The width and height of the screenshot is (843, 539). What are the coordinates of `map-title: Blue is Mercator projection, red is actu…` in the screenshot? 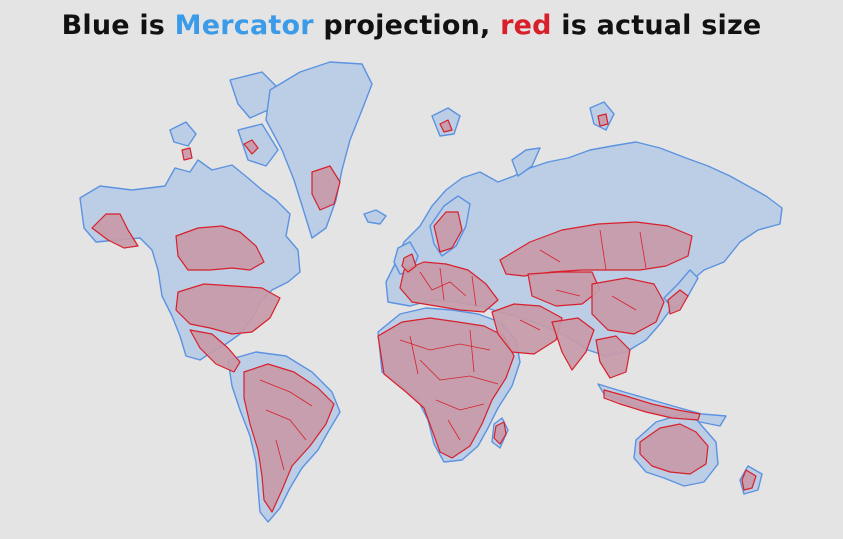 It's located at (416, 25).